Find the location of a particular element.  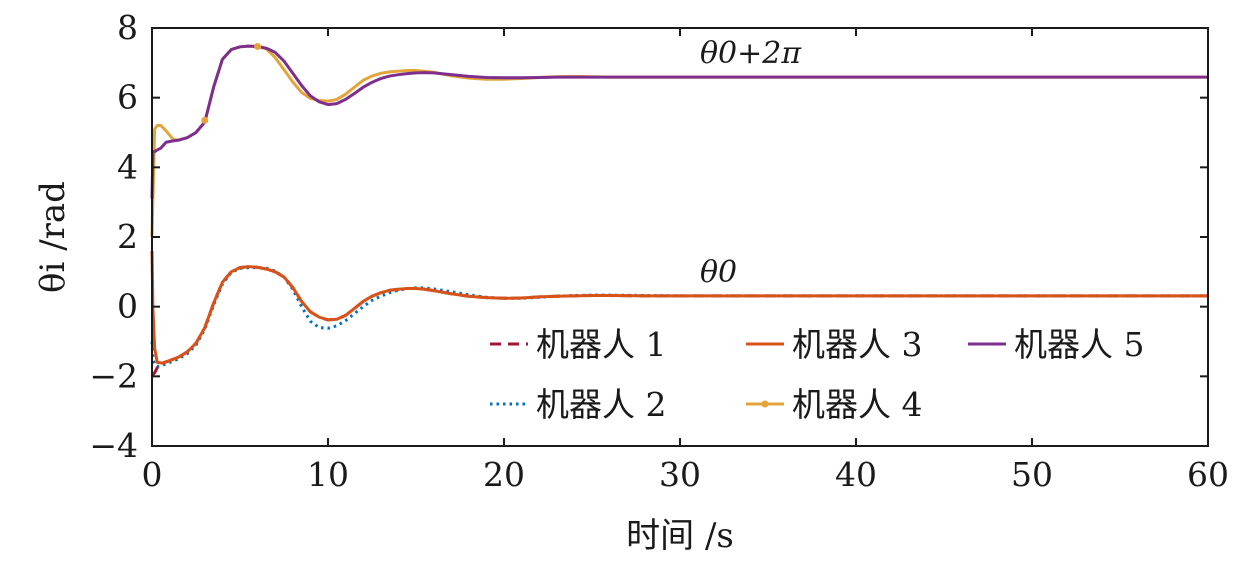

legend-item-robot-5: 机器人 5 is located at coordinates (1056, 344).